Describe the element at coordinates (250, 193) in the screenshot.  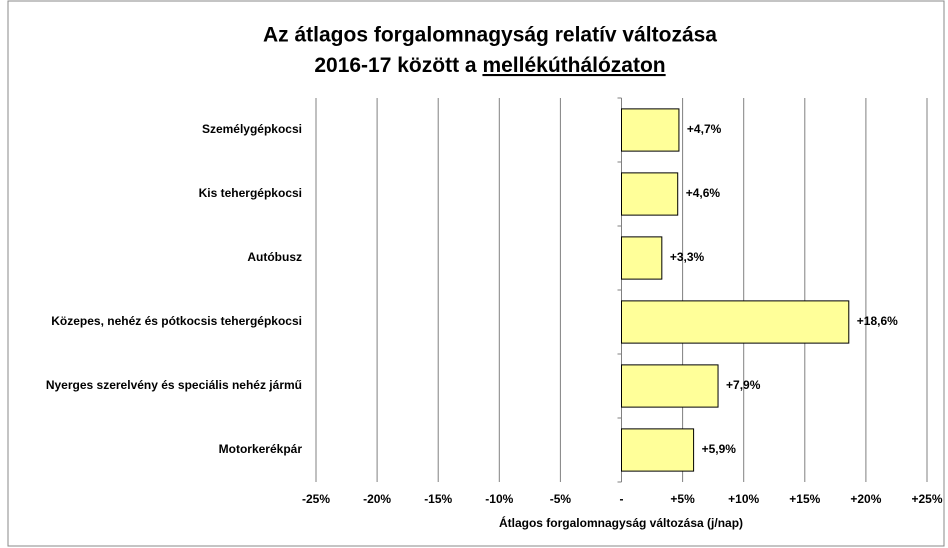
I see `y-tick-label: Kis tehergépkocsi` at that location.